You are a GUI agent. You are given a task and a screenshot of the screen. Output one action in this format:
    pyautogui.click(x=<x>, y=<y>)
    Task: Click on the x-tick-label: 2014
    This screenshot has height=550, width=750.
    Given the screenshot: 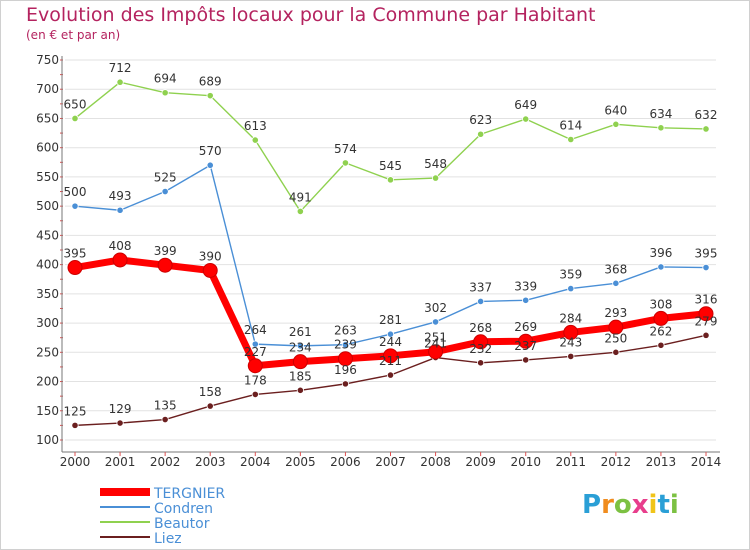 What is the action you would take?
    pyautogui.click(x=706, y=462)
    